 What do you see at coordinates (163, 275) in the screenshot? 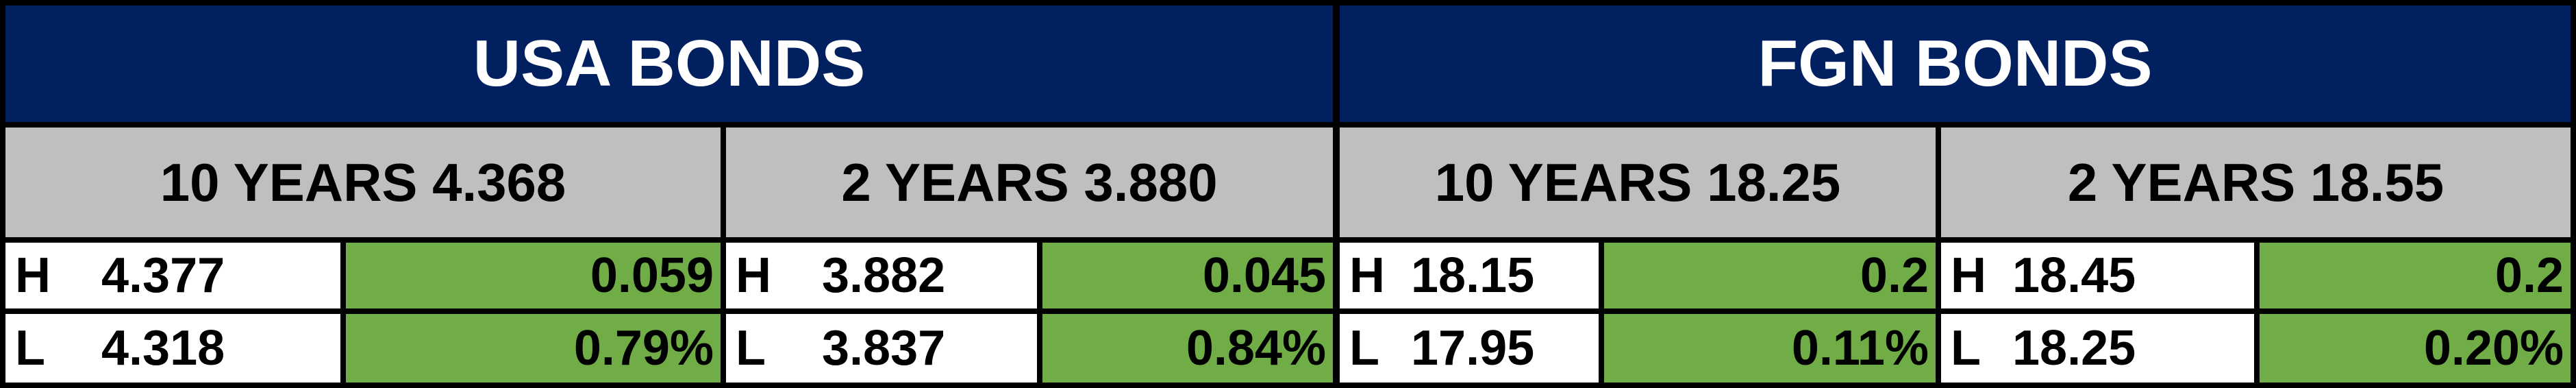
I see `row-value: 4.377` at bounding box center [163, 275].